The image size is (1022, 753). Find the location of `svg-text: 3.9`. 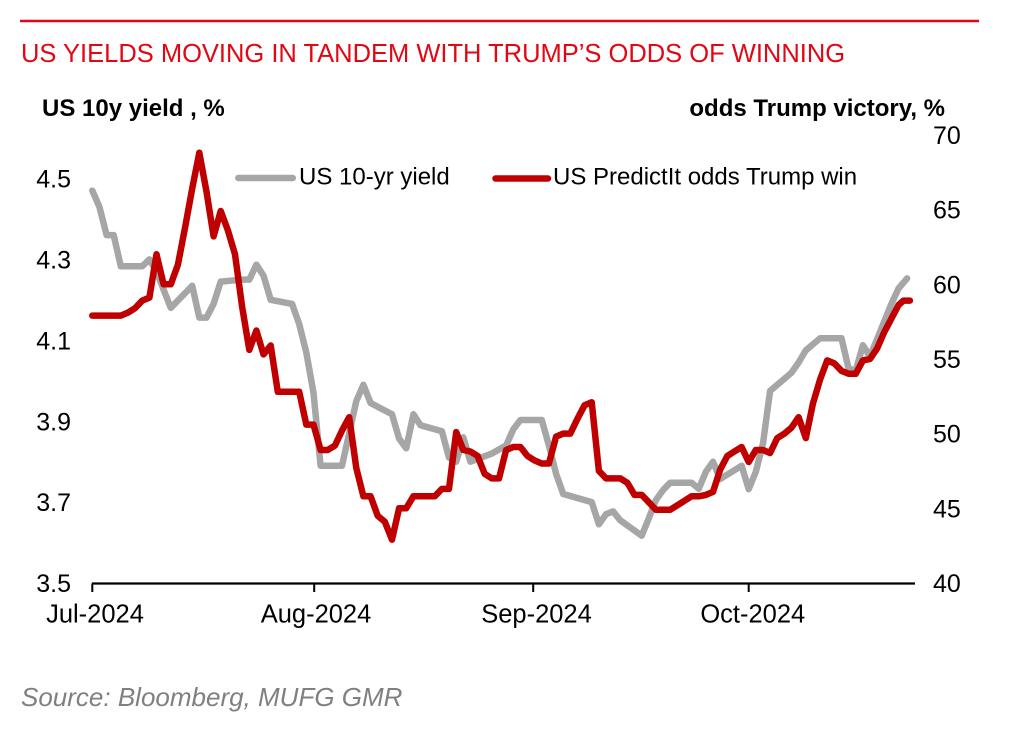

svg-text: 3.9 is located at coordinates (53, 422).